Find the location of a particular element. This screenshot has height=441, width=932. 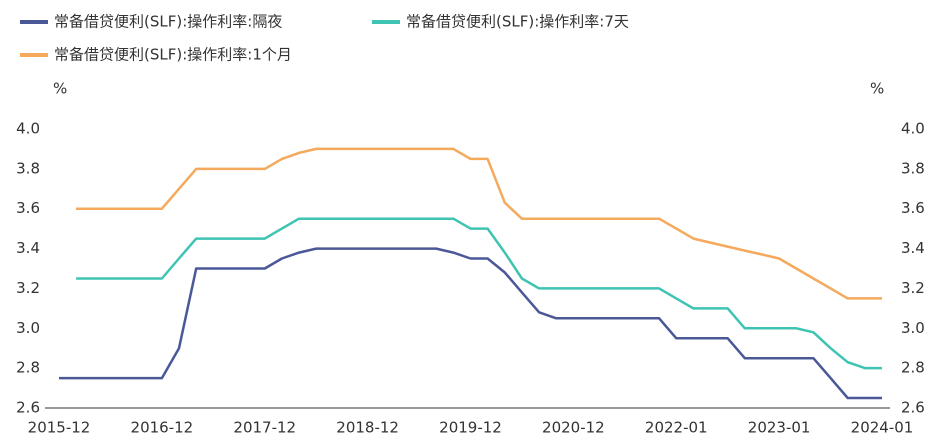

x-tick-label: 2017-12 is located at coordinates (264, 428).